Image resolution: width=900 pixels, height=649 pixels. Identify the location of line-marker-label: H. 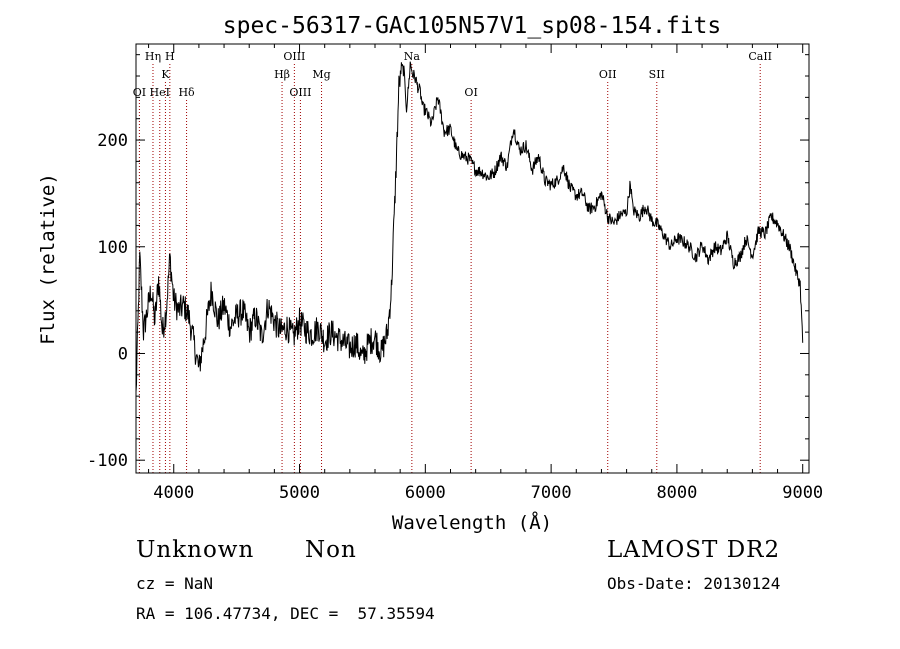
(170, 56).